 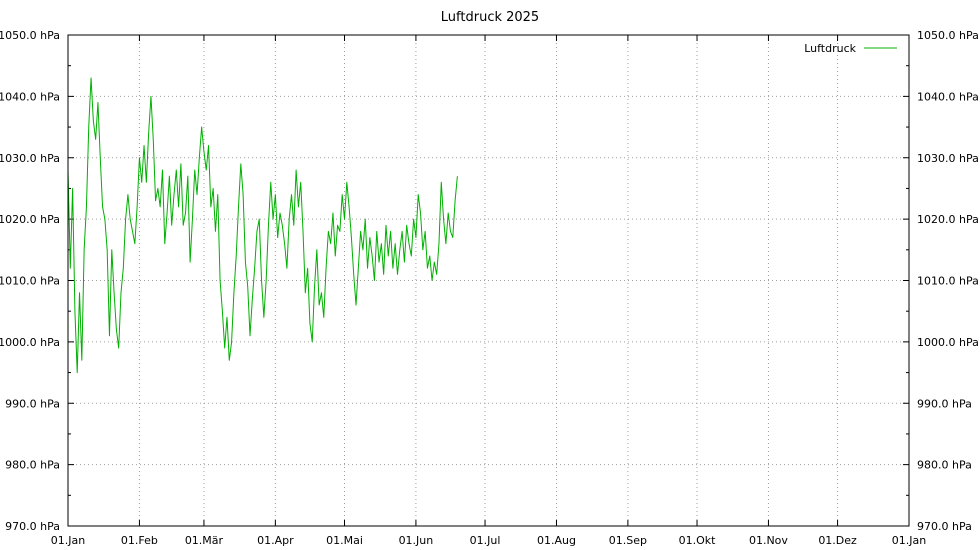 I want to click on x-tick-label: 01.Mai, so click(x=344, y=540).